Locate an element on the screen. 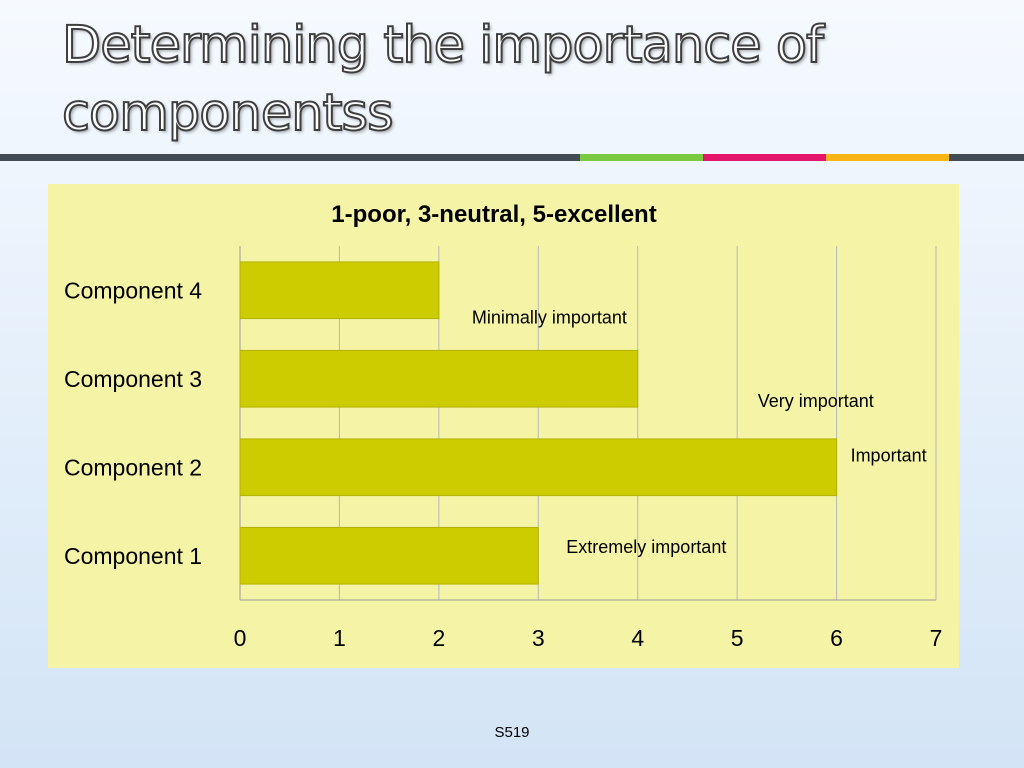 Image resolution: width=1024 pixels, height=768 pixels. x-tick-labels: 0 1 2 3 4 5 6 7 is located at coordinates (588, 638).